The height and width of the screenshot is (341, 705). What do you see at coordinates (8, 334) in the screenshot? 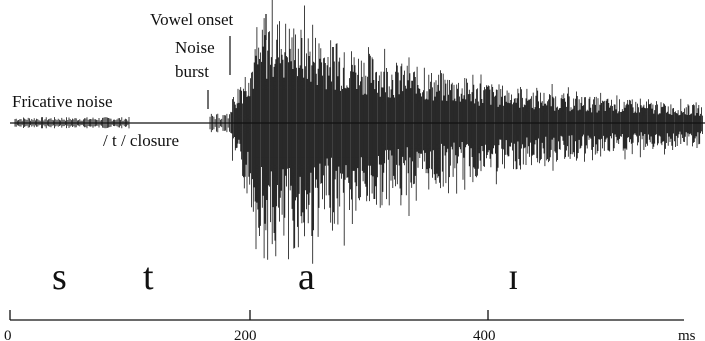
I see `tick-label-0: 0` at bounding box center [8, 334].